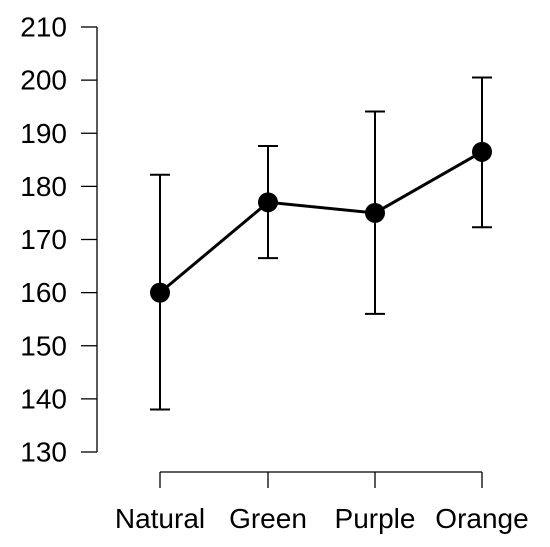 The image size is (550, 547). I want to click on y-tick-label: 200, so click(43, 80).